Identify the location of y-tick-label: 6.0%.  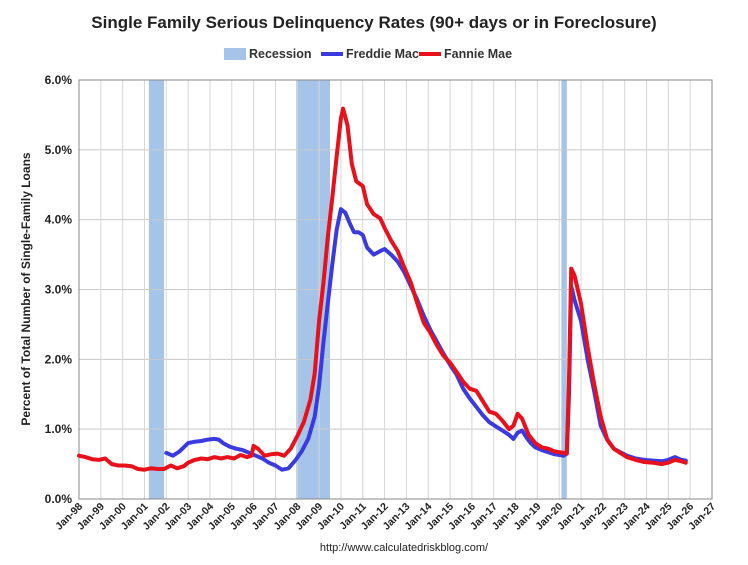
(59, 80).